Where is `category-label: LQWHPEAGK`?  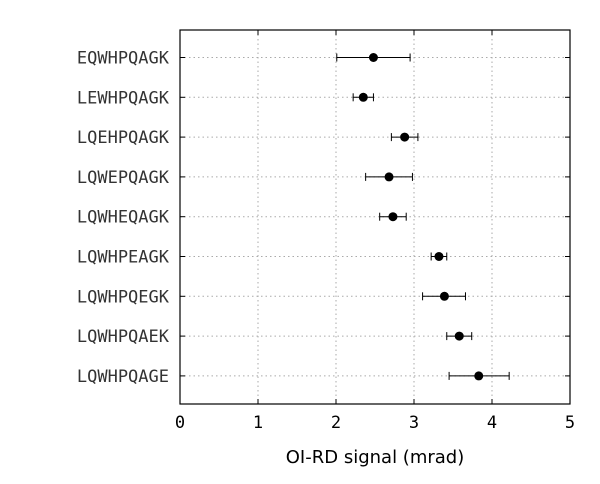 category-label: LQWHPEAGK is located at coordinates (123, 258).